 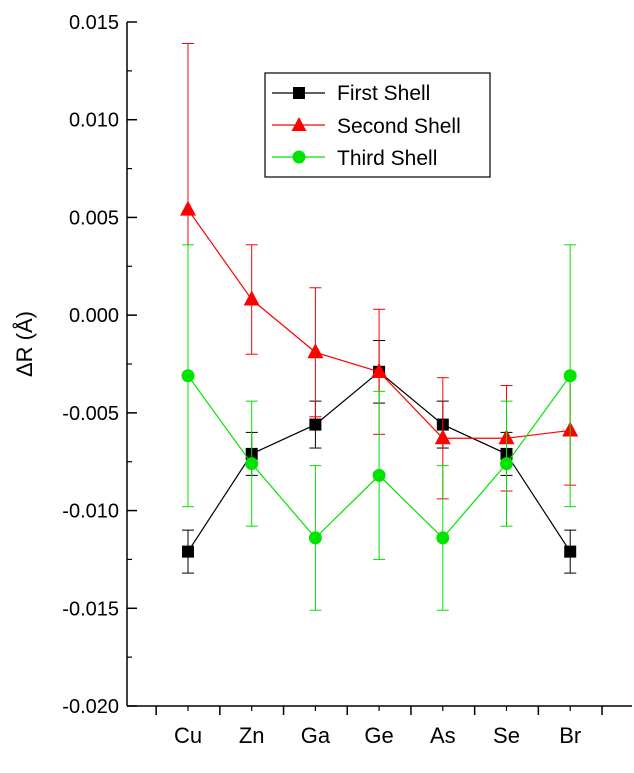 What do you see at coordinates (387, 158) in the screenshot?
I see `legend-label-third-shell: Third Shell` at bounding box center [387, 158].